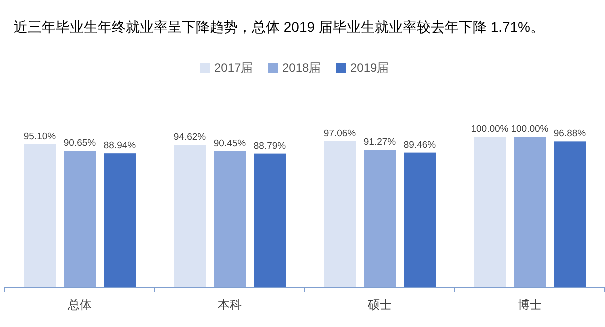 This screenshot has width=605, height=327. I want to click on data-label: 90.45%, so click(230, 144).